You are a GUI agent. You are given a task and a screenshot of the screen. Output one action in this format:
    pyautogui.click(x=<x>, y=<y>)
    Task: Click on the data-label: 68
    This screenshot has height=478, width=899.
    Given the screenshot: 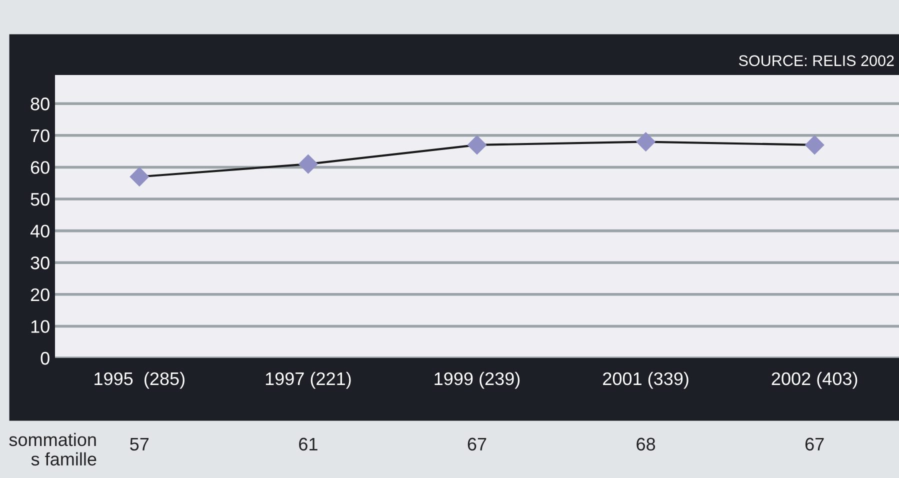 What is the action you would take?
    pyautogui.click(x=646, y=444)
    